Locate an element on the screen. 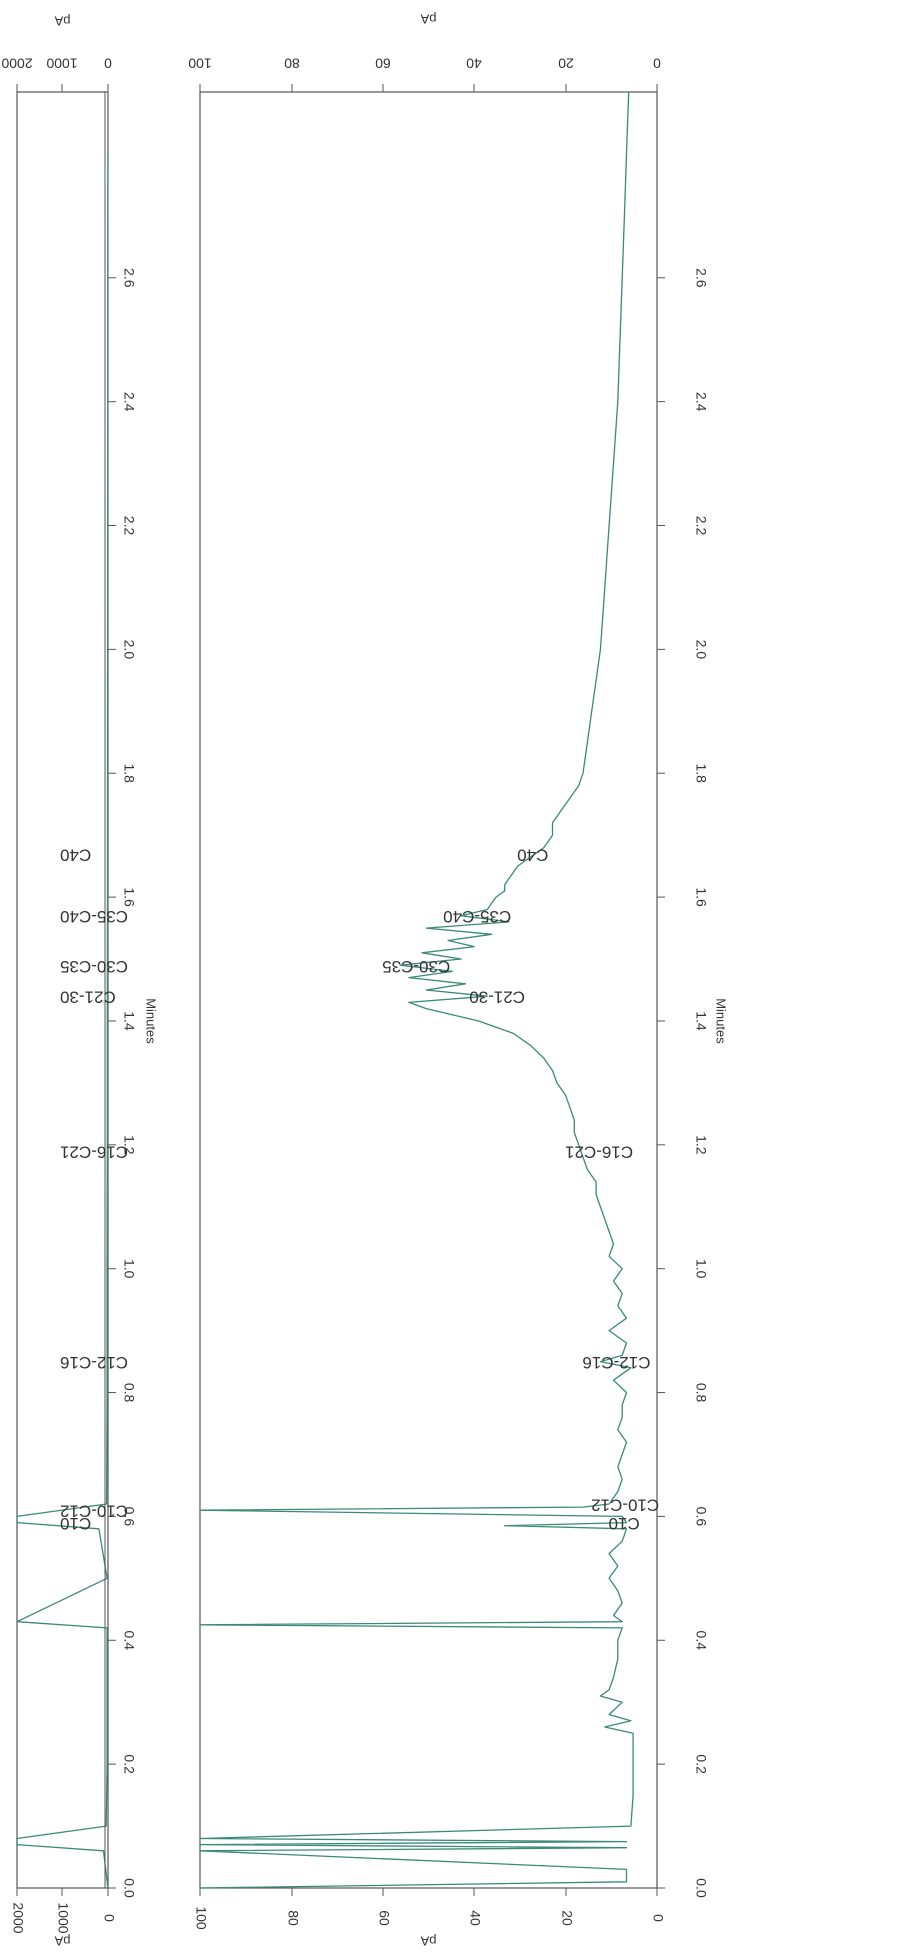  y-tick-label-bottom: 1000 is located at coordinates (63, 1917).